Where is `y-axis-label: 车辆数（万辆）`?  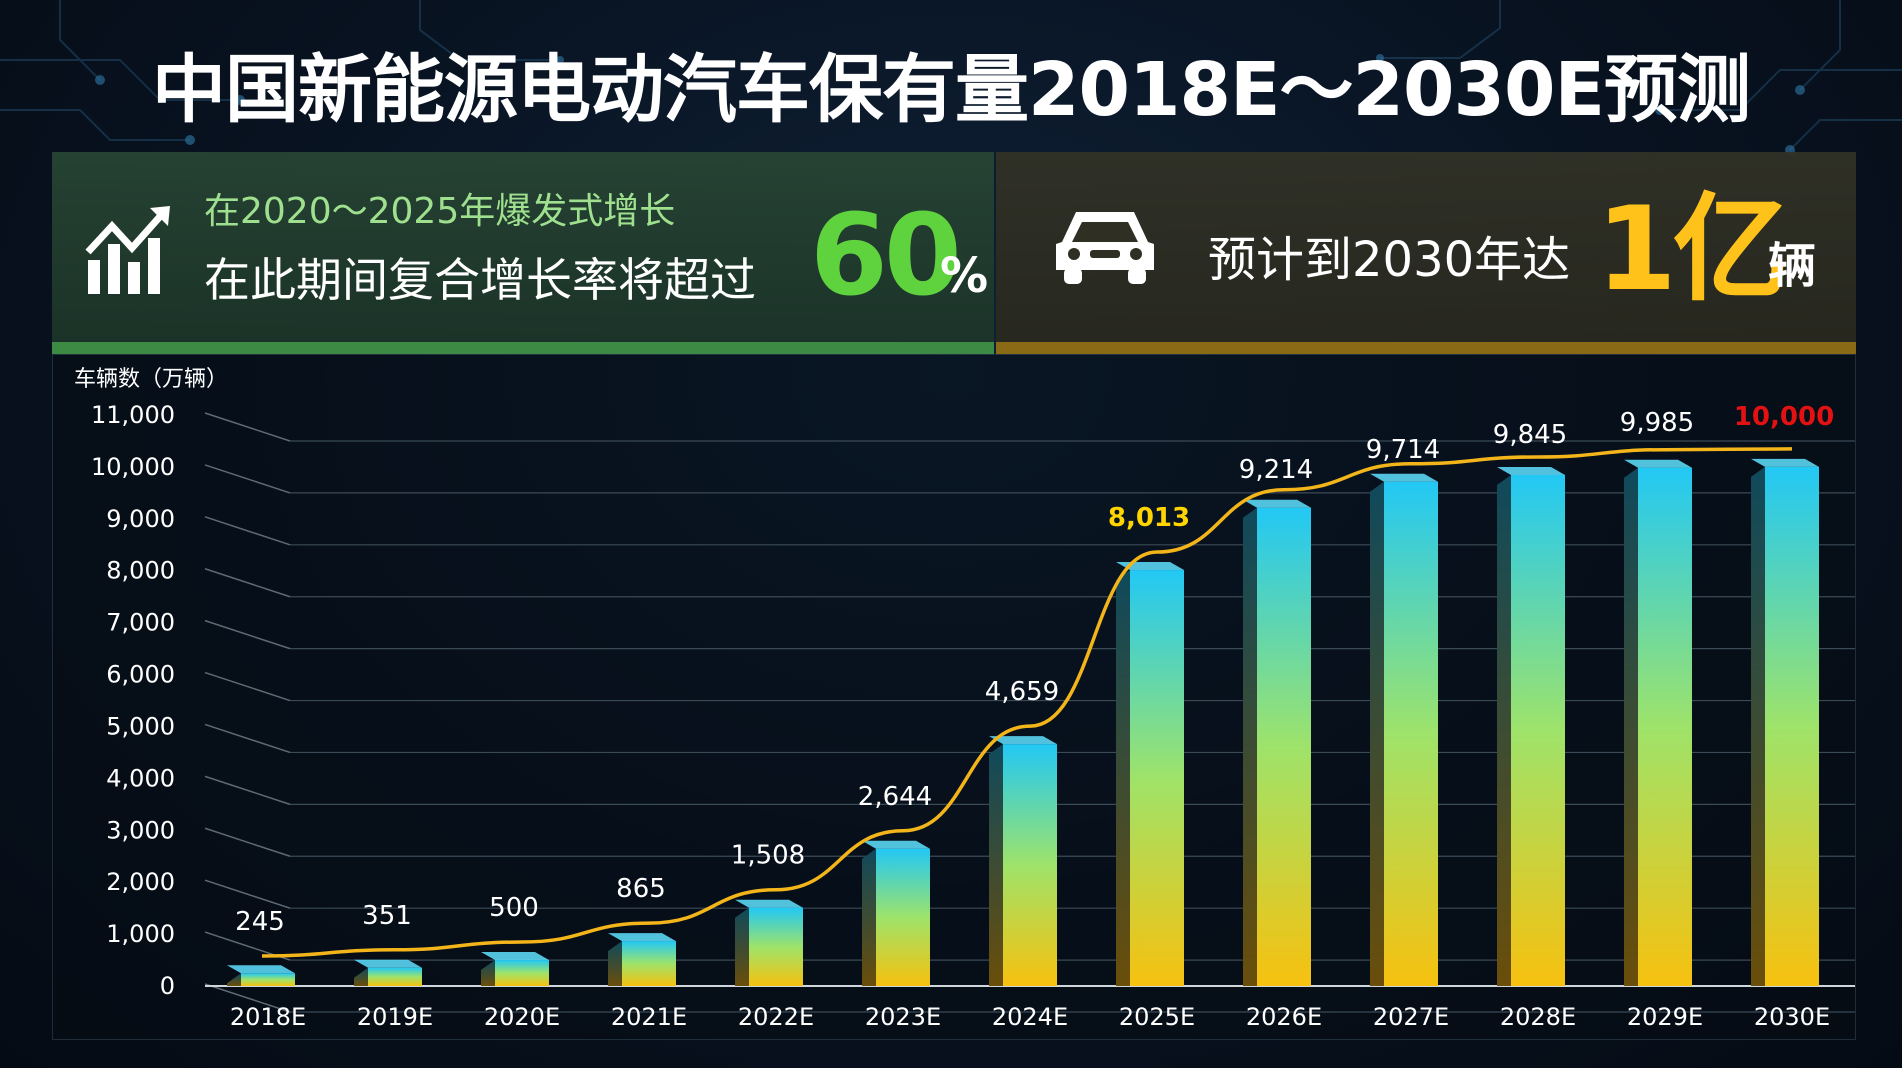
y-axis-label: 车辆数（万辆） is located at coordinates (151, 379).